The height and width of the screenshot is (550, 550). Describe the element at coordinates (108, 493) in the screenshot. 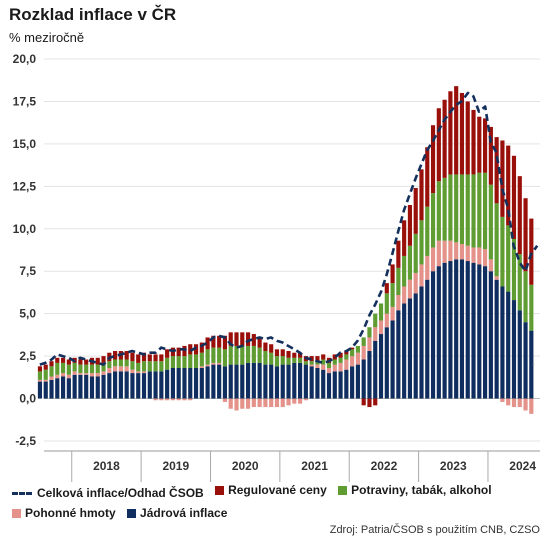

I see `legend-headline: Celková inflace/Odhad ČSOB` at that location.